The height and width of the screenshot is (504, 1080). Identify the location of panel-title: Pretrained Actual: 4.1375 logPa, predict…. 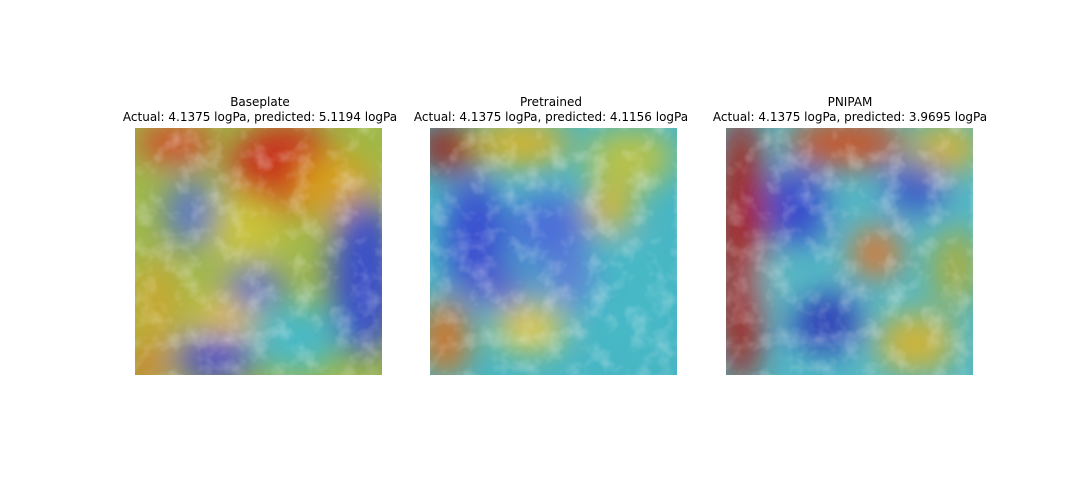
(551, 110).